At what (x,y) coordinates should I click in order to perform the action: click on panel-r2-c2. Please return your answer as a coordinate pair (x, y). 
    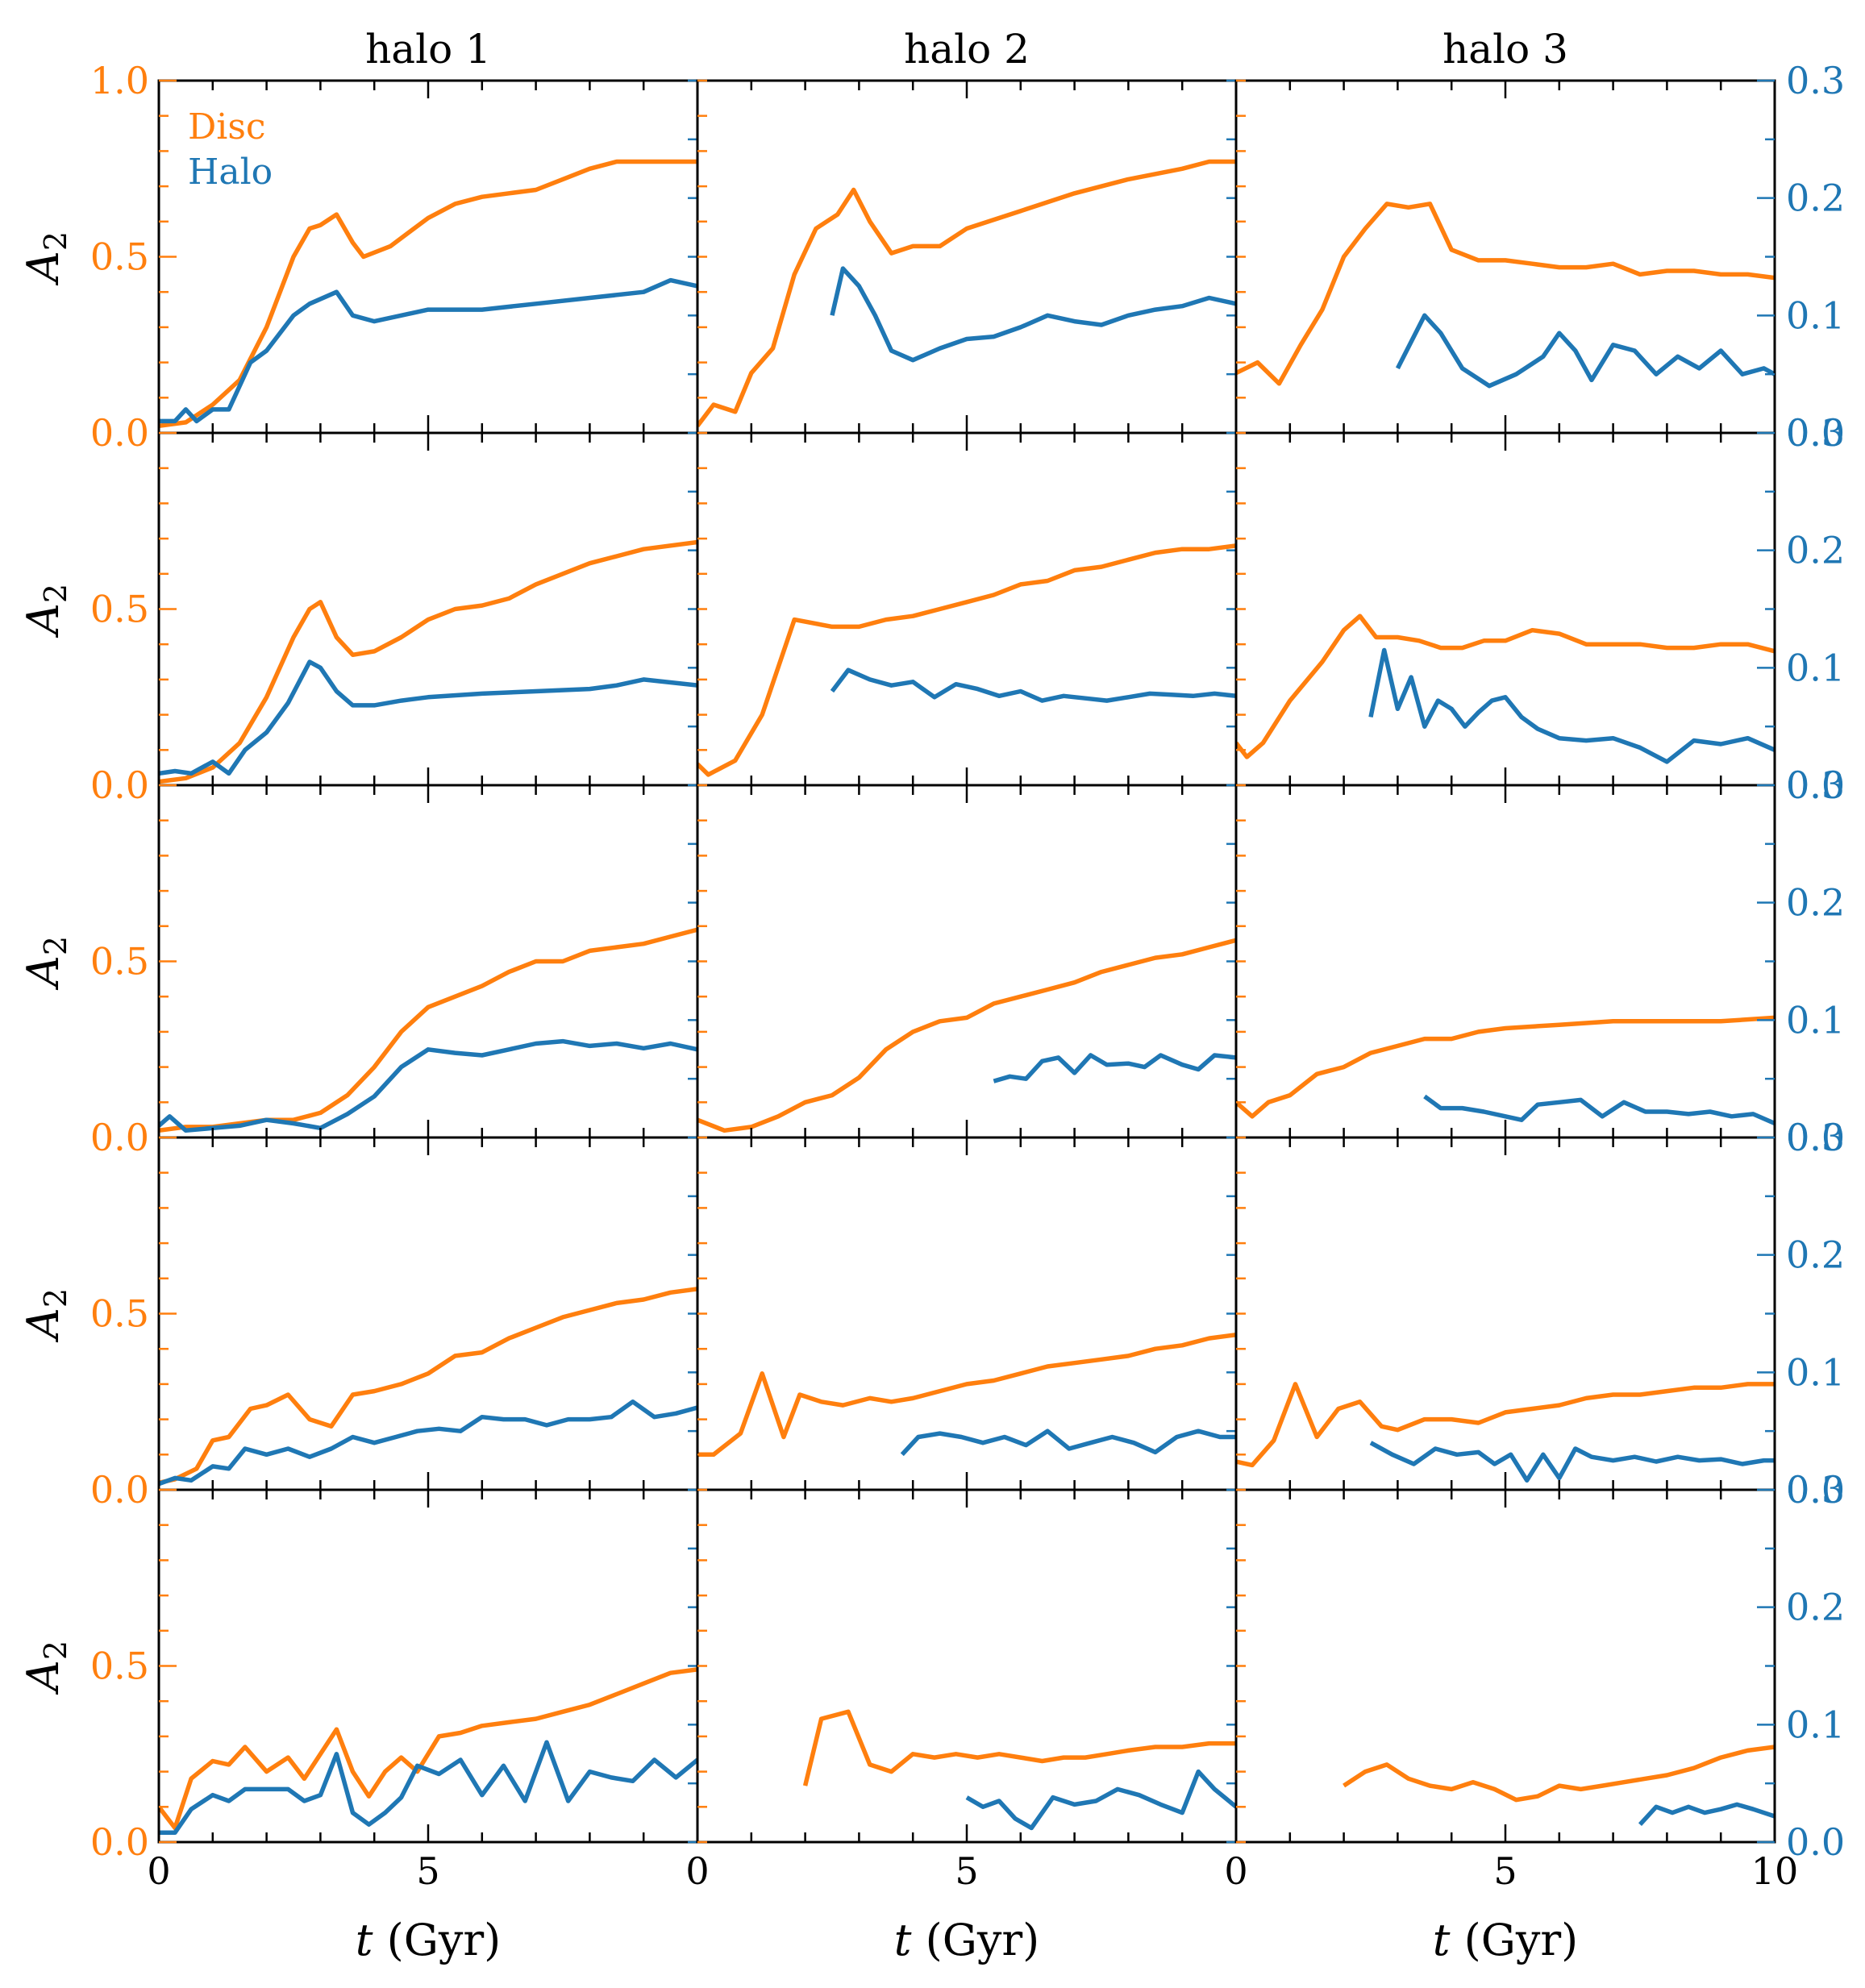
    Looking at the image, I should click on (967, 609).